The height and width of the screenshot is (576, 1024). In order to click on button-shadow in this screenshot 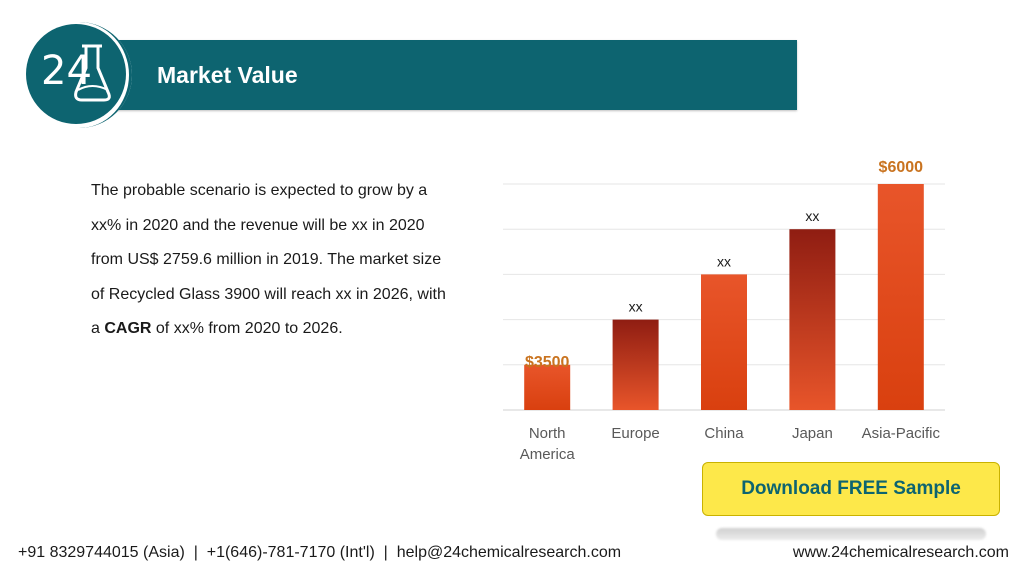, I will do `click(851, 534)`.